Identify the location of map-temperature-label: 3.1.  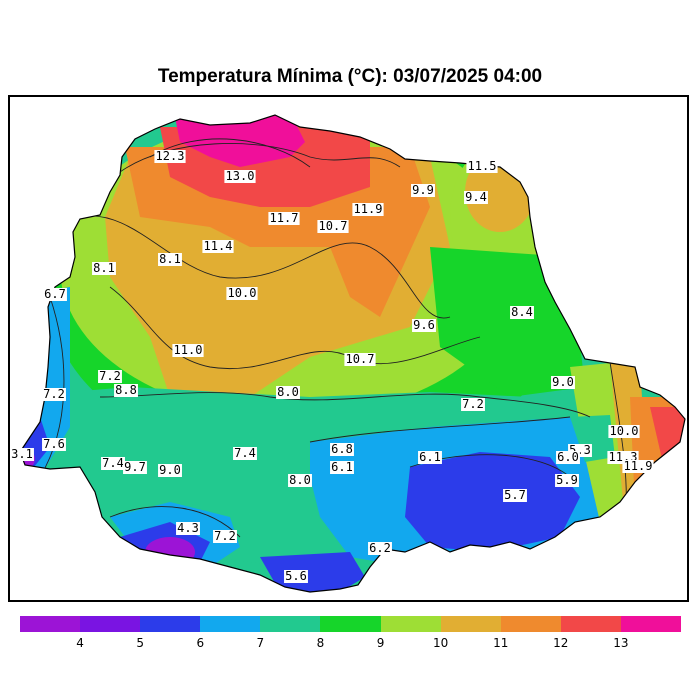
(22, 454).